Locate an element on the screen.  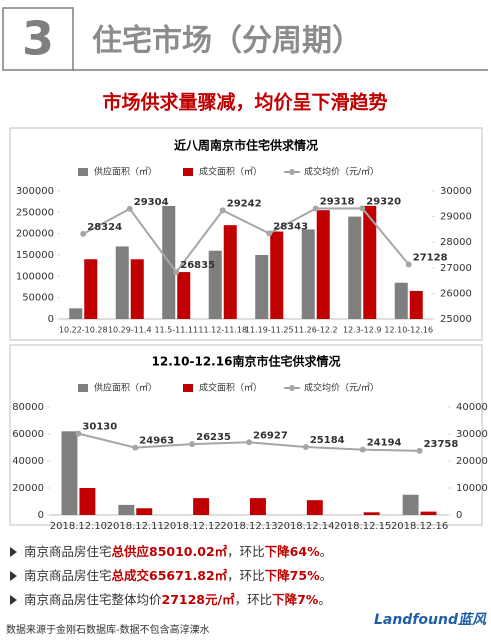
number-box is located at coordinates (38, 39).